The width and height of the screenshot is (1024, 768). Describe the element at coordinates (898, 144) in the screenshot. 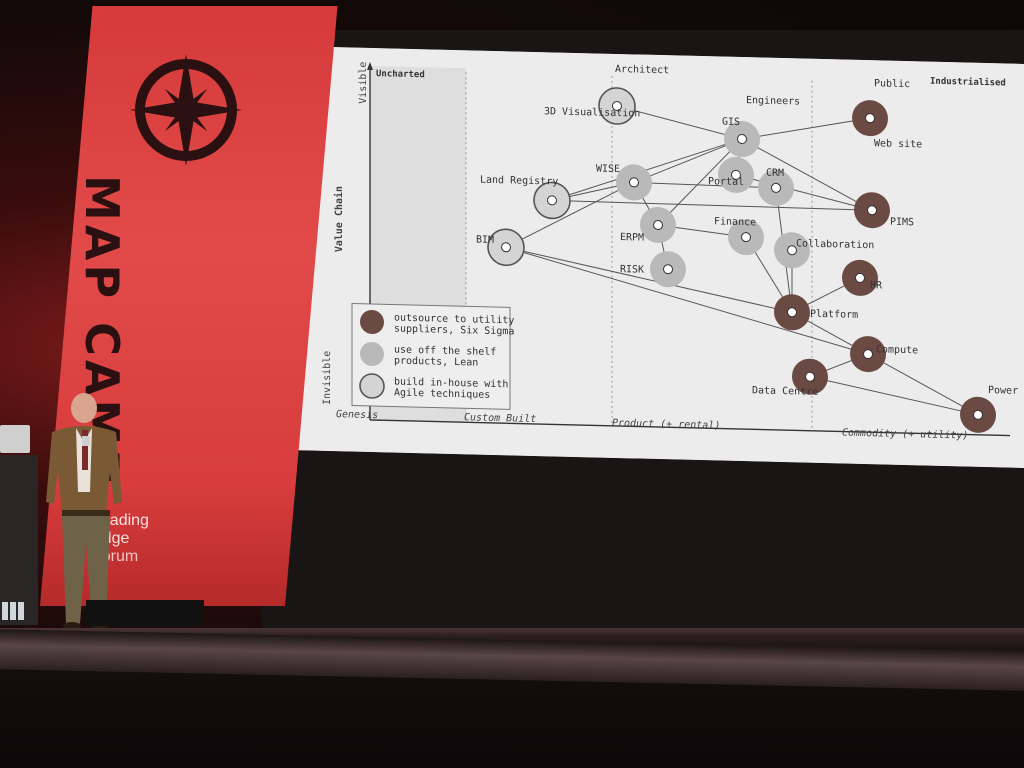

I see `map-node-label-website: Web site` at that location.